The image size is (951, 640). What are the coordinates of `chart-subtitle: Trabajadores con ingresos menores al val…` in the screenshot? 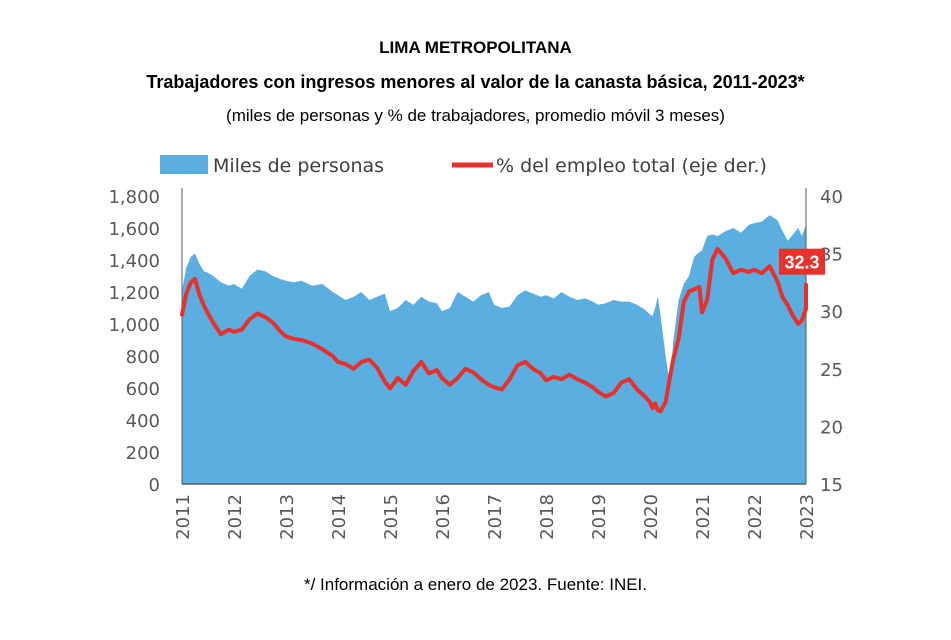 It's located at (475, 82).